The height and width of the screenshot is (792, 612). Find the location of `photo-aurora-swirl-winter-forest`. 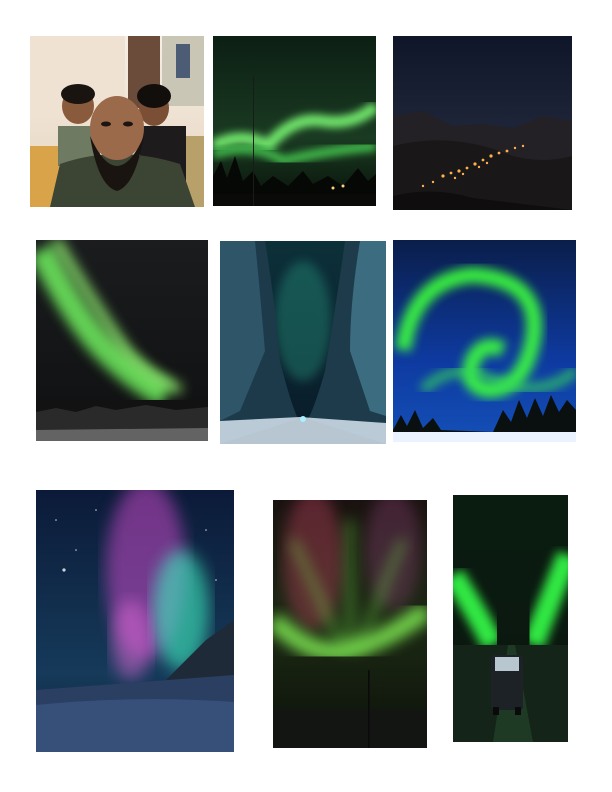

photo-aurora-swirl-winter-forest is located at coordinates (484, 341).